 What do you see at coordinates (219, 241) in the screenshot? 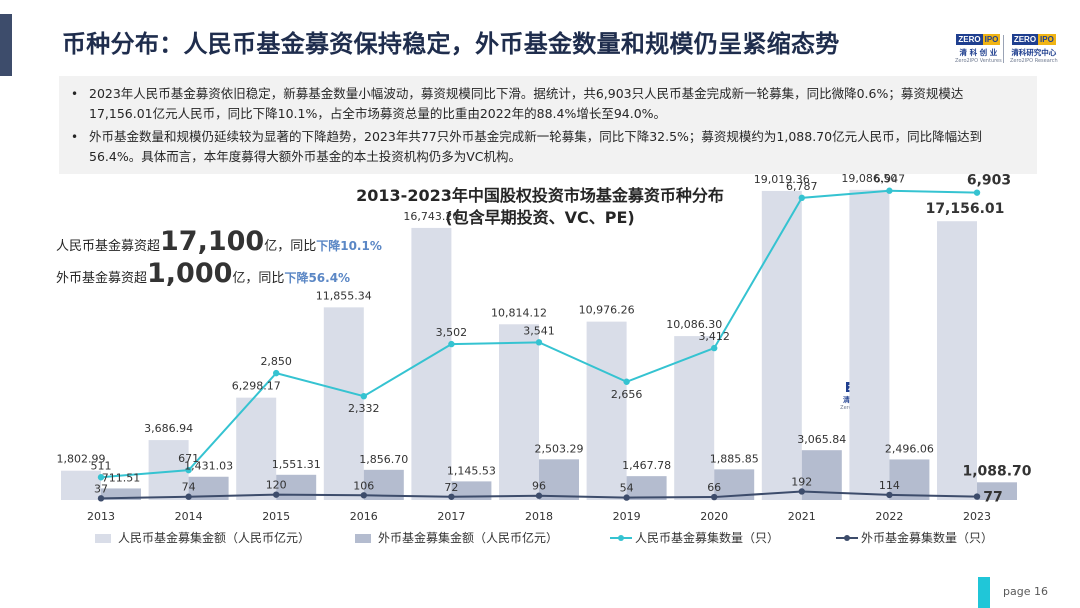
I see `rmb-callout: 人民币基金募资超17,100亿，同比下降10.1%` at bounding box center [219, 241].